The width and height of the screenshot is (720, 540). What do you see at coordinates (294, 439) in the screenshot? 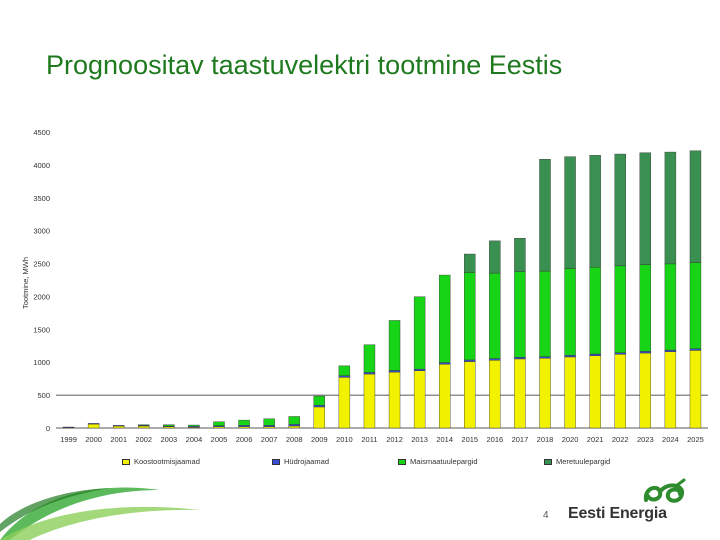
I see `x-tick-label: 2008` at bounding box center [294, 439].